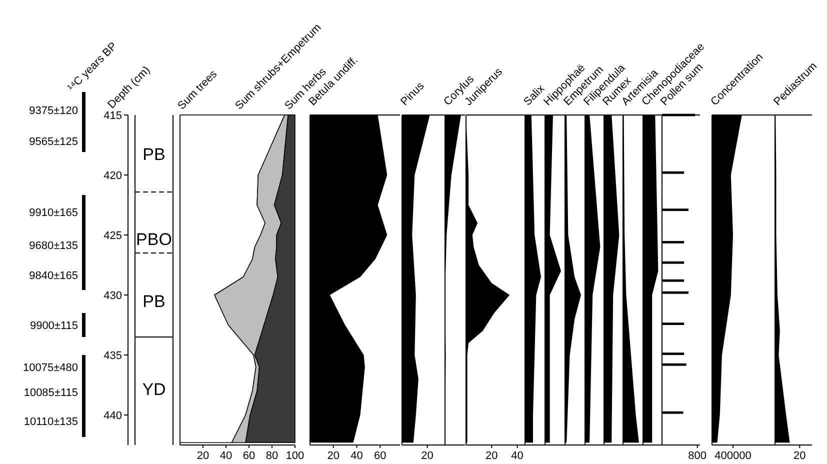 The height and width of the screenshot is (464, 827). What do you see at coordinates (295, 456) in the screenshot?
I see `x-tick-label: 100` at bounding box center [295, 456].